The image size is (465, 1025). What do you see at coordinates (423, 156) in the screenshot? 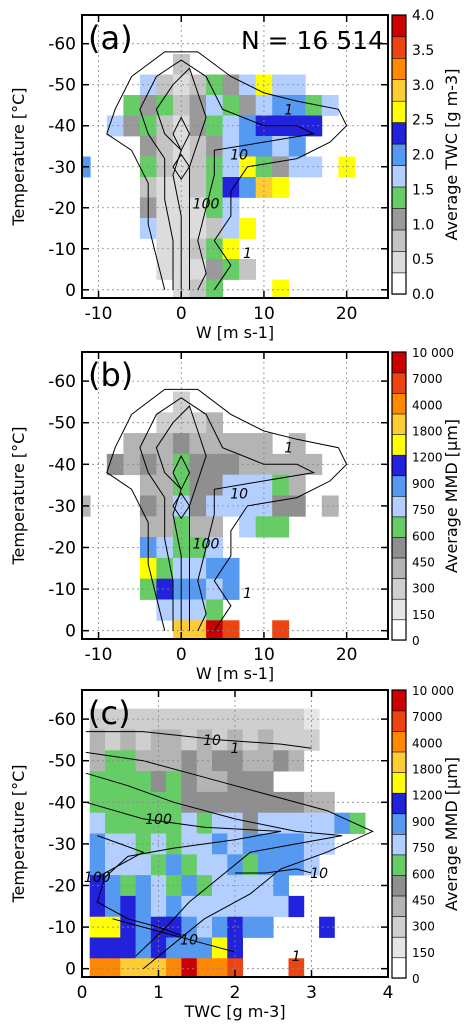
I see `colorbar-tick-label: 2.0` at bounding box center [423, 156].